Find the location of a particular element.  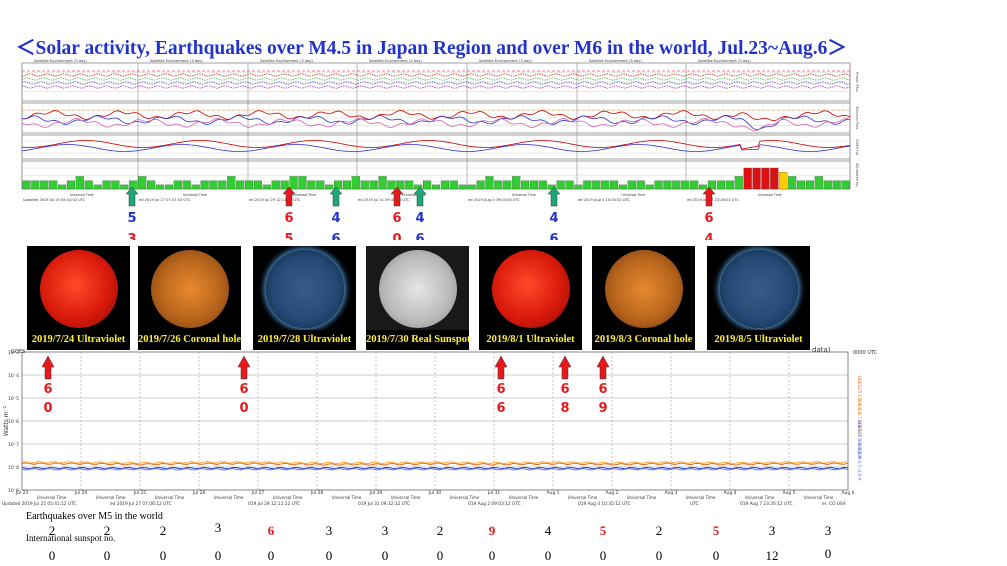

sun-photo-caption: 2019/8/5 Ultraviolet is located at coordinates (758, 340).